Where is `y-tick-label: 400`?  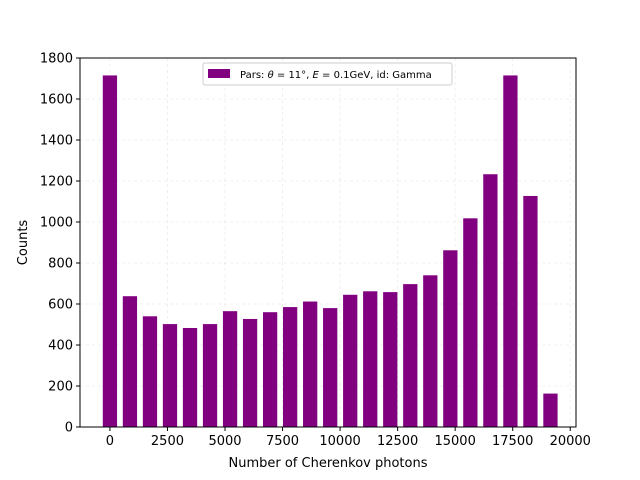
y-tick-label: 400 is located at coordinates (60, 346).